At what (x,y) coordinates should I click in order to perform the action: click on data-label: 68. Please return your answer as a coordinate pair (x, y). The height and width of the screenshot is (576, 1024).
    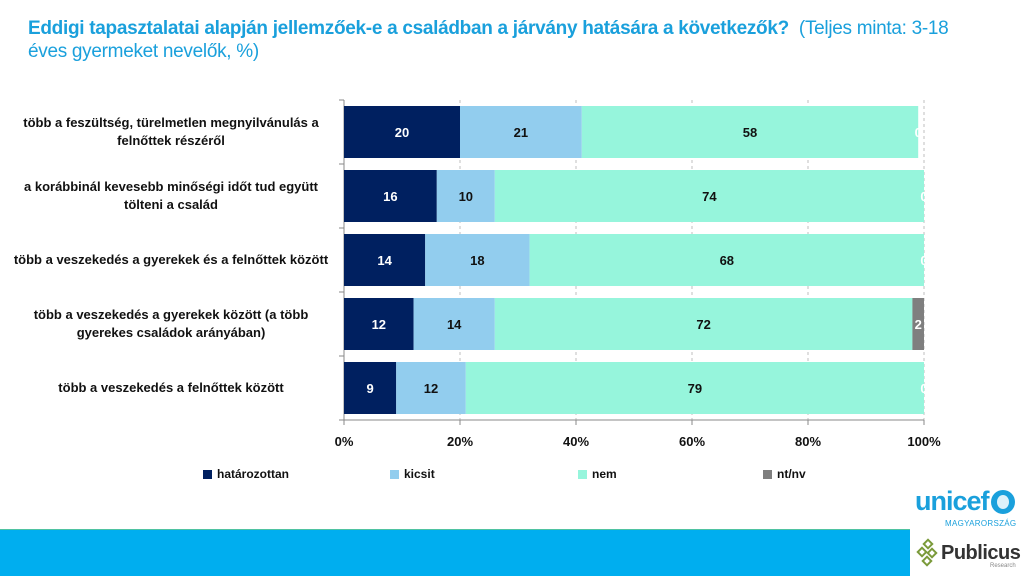
    Looking at the image, I should click on (727, 260).